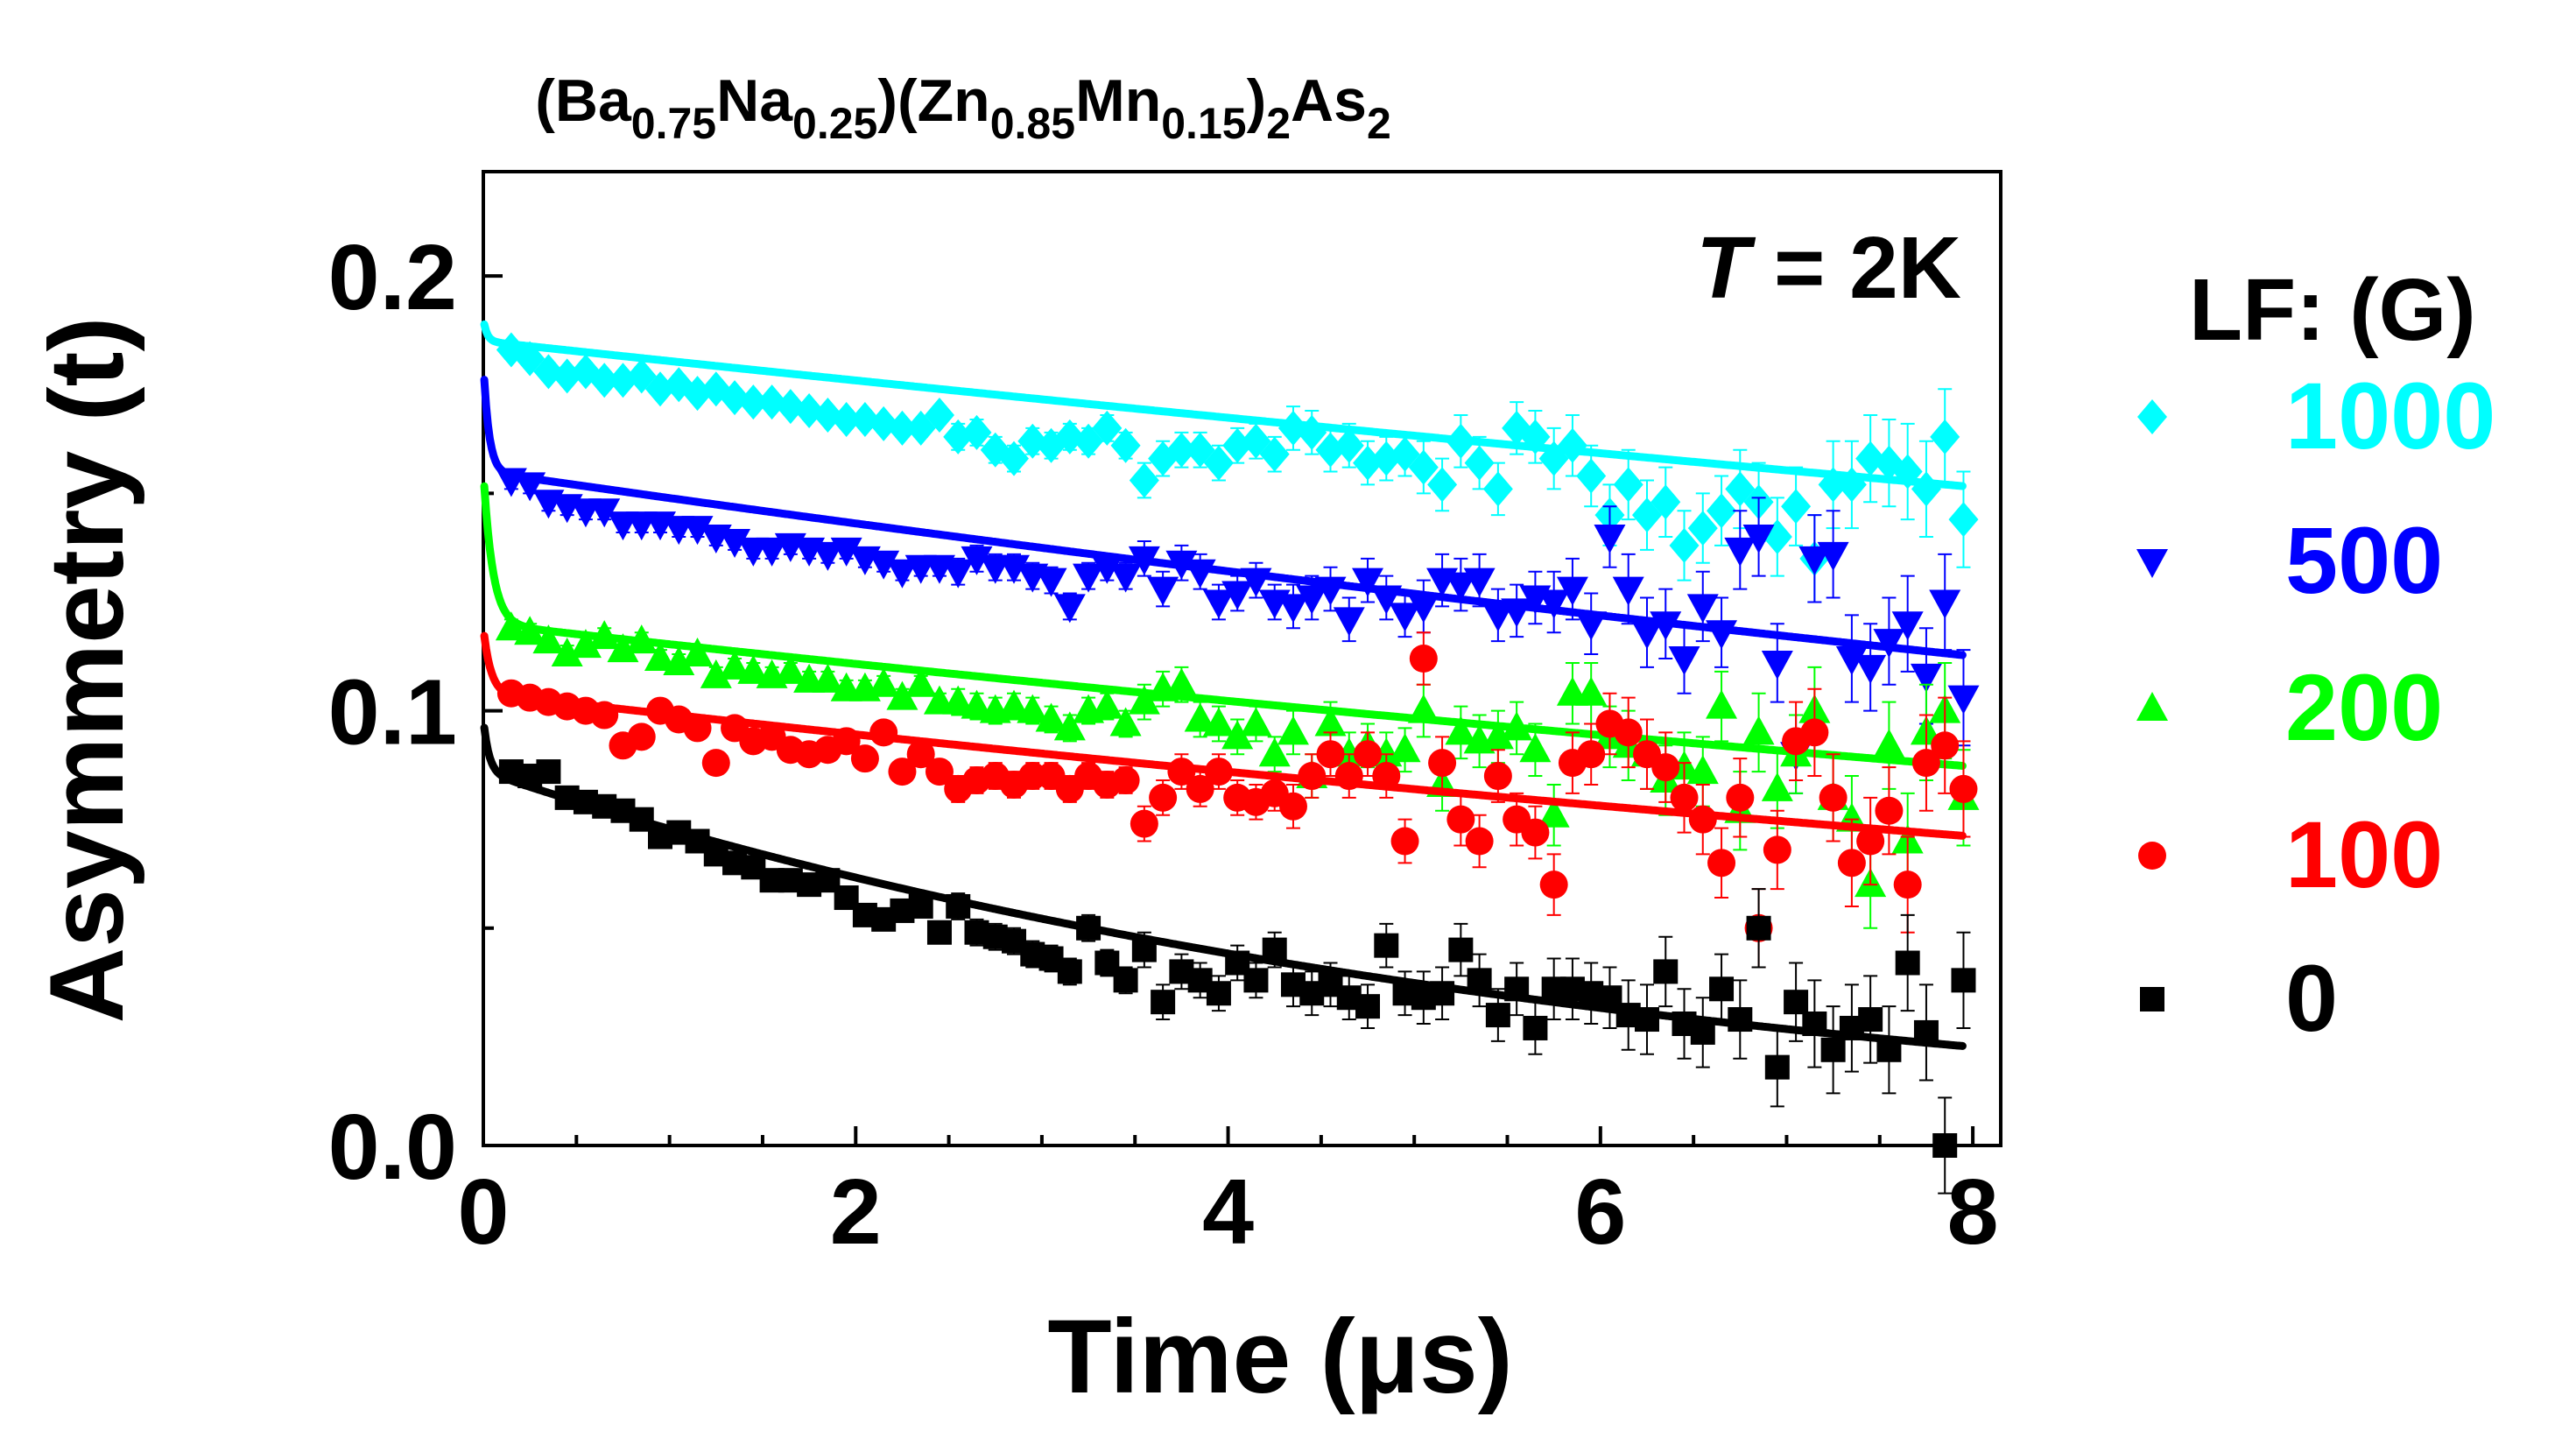  Describe the element at coordinates (1223, 886) in the screenshot. I see `fit-curve` at that location.